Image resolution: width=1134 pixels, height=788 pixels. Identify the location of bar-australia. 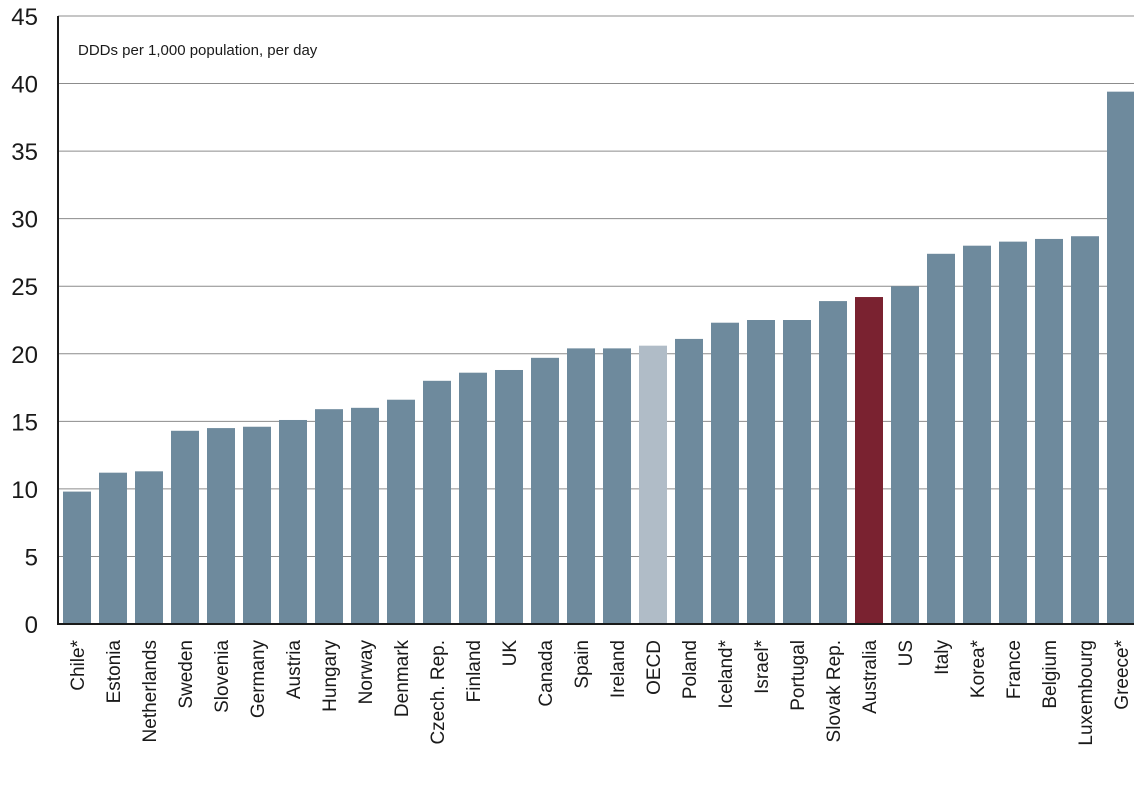
(869, 460).